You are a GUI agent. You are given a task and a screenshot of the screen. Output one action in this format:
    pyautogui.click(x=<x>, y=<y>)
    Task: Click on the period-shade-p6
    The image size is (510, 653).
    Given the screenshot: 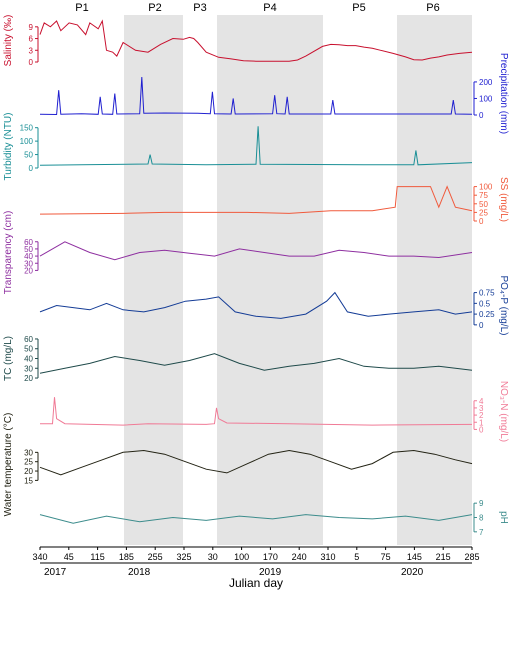 What is the action you would take?
    pyautogui.click(x=434, y=280)
    